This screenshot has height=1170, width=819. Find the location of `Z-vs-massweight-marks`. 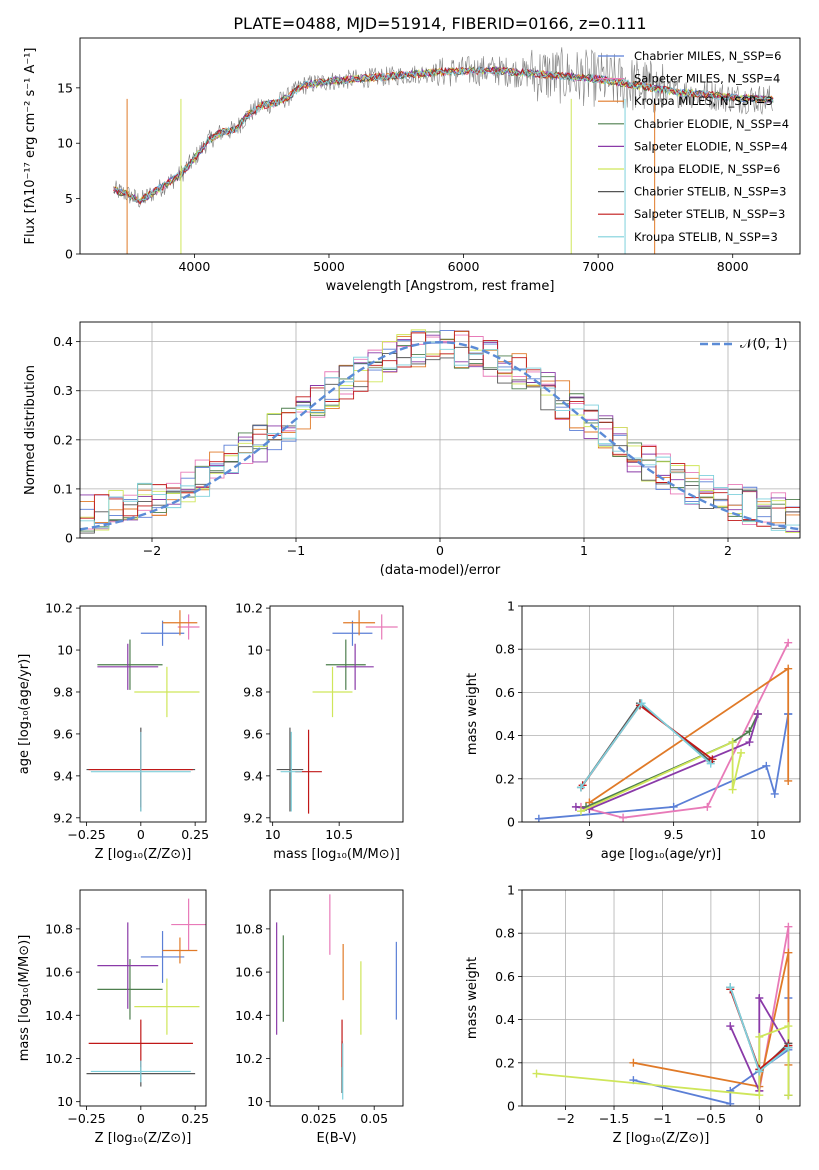

Z-vs-massweight-marks is located at coordinates (662, 1014).